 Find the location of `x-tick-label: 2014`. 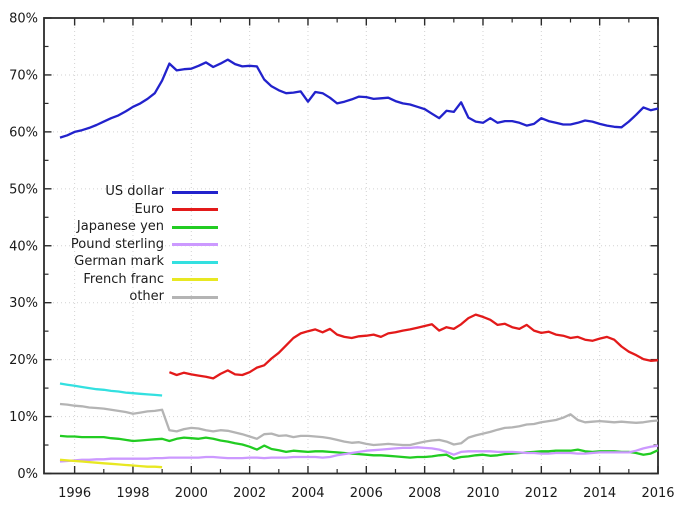

x-tick-label: 2014 is located at coordinates (599, 493).